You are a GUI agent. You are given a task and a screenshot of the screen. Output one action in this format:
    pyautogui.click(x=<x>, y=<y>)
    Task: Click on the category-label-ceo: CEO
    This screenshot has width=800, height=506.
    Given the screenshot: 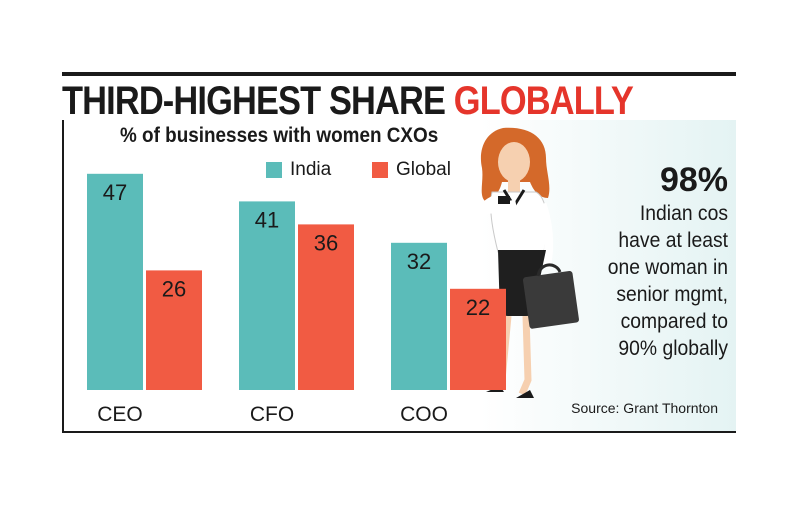 What is the action you would take?
    pyautogui.click(x=120, y=414)
    